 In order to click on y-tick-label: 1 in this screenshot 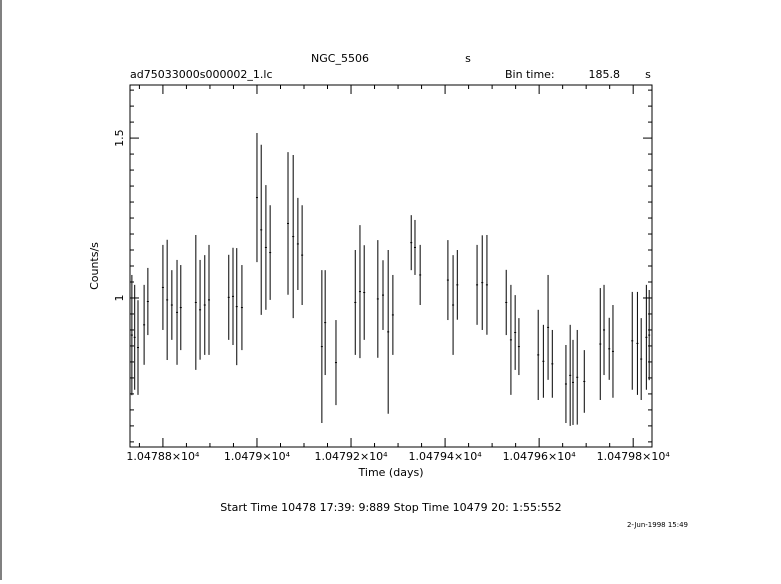, I will do `click(119, 297)`.